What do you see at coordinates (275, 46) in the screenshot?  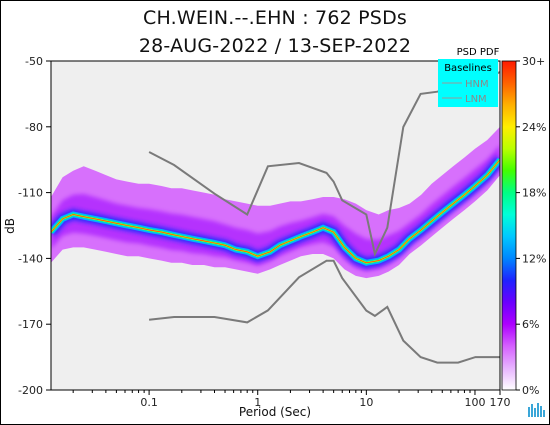 I see `chart-title-line-2: 28-AUG-2022 / 13-SEP-2022` at bounding box center [275, 46].